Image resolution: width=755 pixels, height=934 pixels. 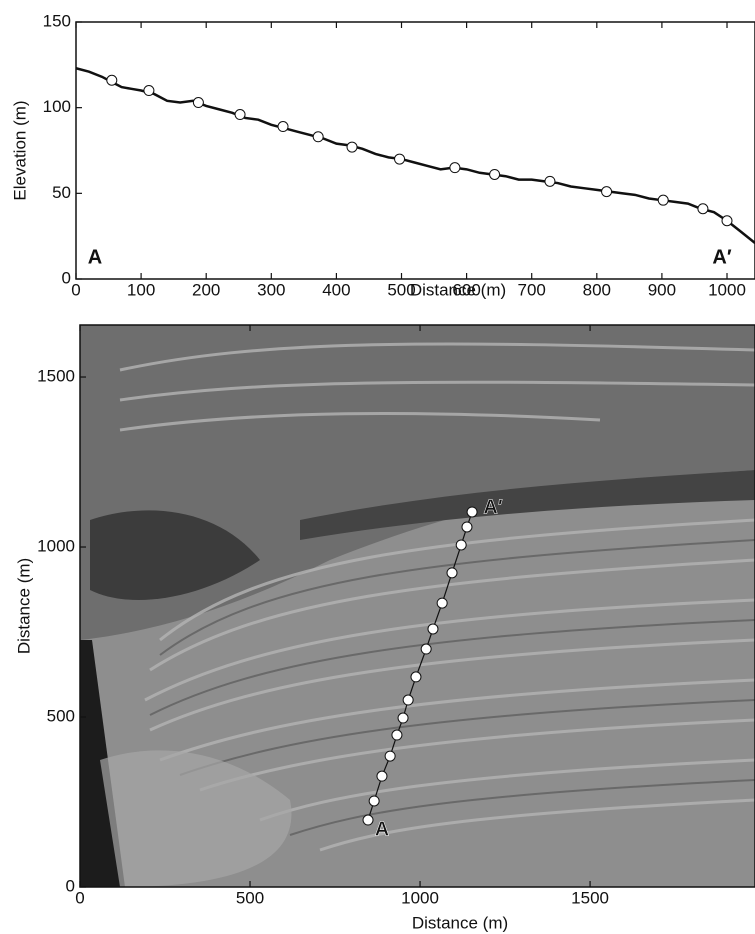 I want to click on y-tick-label: 1000, so click(x=56, y=545).